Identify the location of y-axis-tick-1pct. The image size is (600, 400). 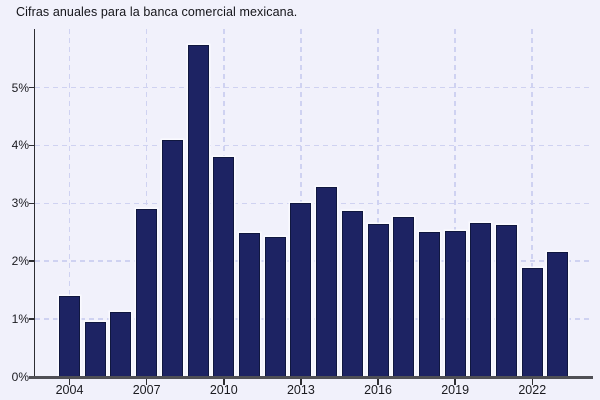
(31, 319).